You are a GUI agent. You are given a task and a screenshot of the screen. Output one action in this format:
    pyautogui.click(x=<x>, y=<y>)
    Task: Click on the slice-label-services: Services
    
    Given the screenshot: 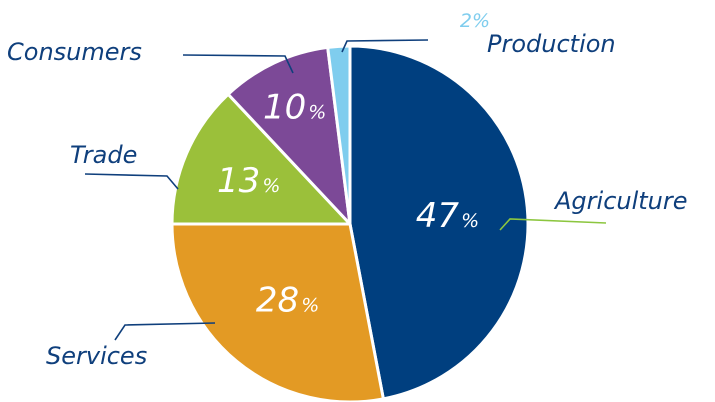 What is the action you would take?
    pyautogui.click(x=96, y=356)
    